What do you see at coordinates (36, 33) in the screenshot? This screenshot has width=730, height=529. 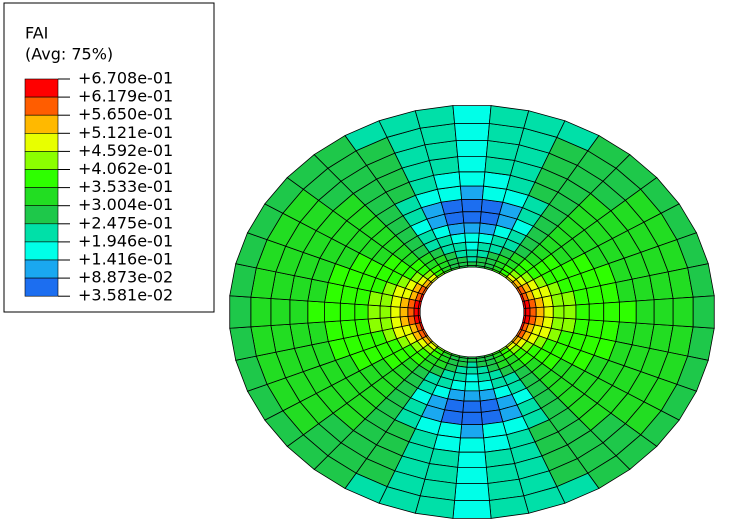 I see `legend-title: FAI` at bounding box center [36, 33].